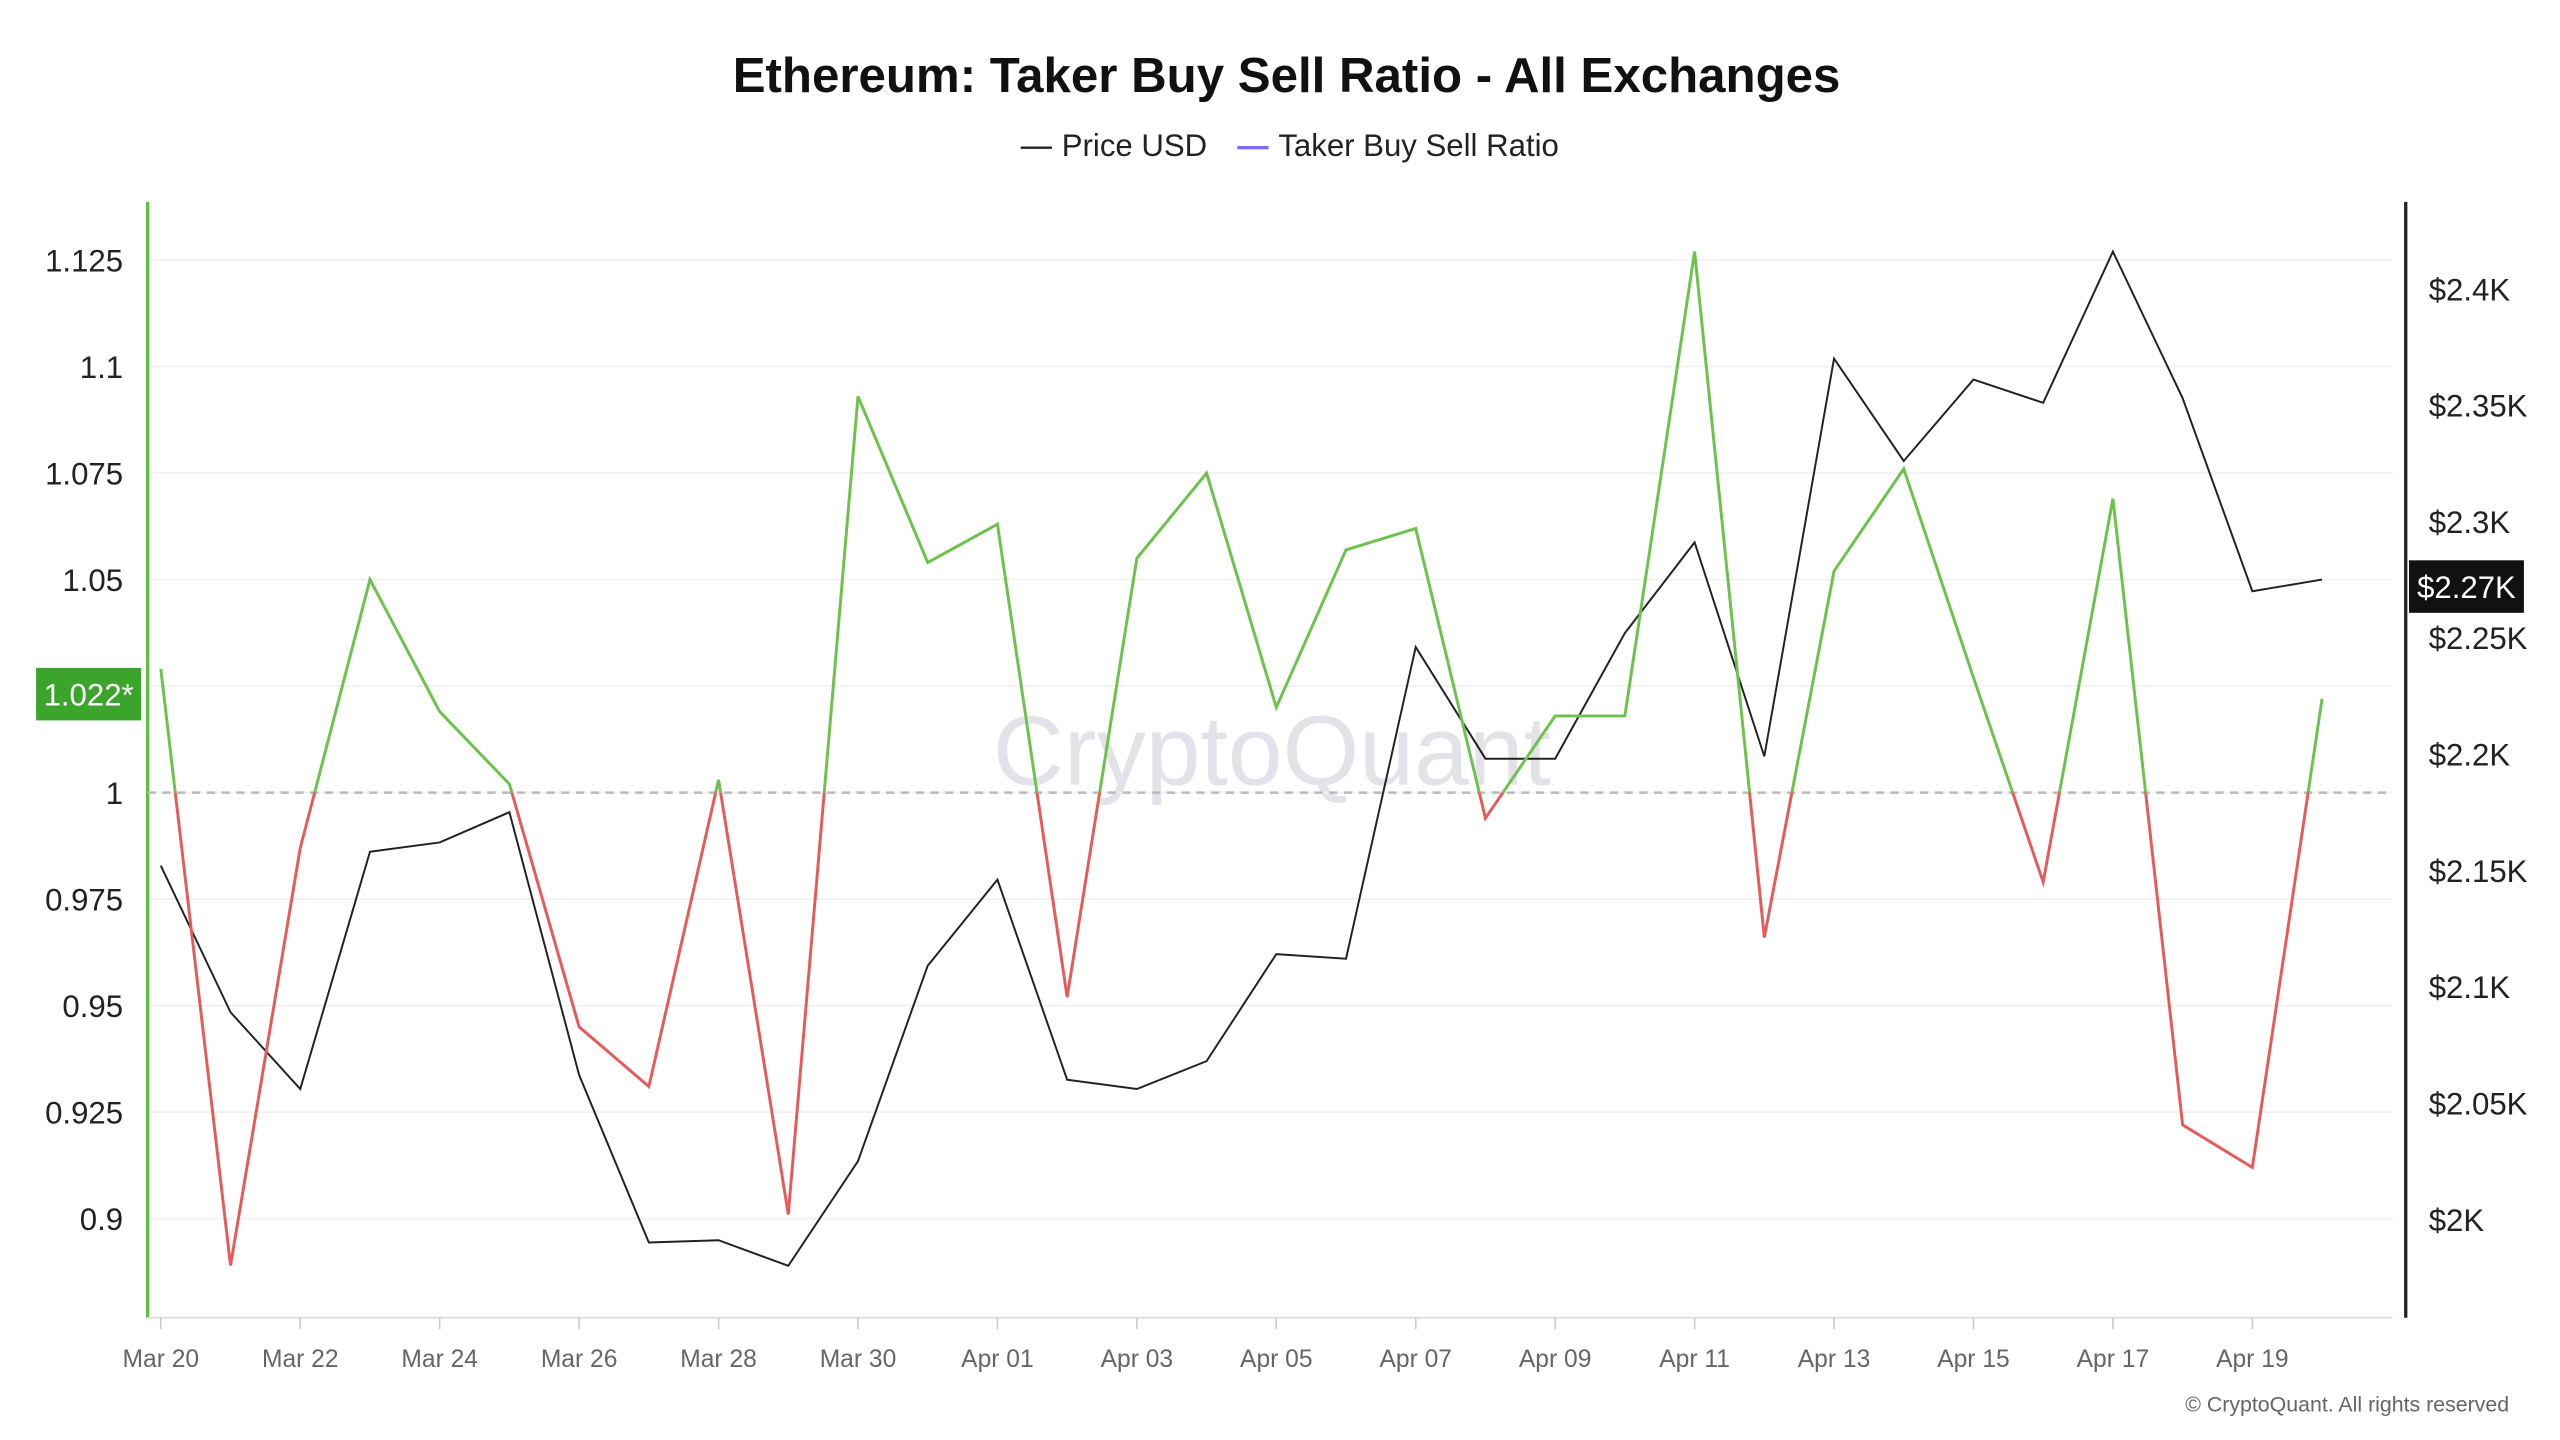  I want to click on current-price-tag-label: $2.27K, so click(2466, 587).